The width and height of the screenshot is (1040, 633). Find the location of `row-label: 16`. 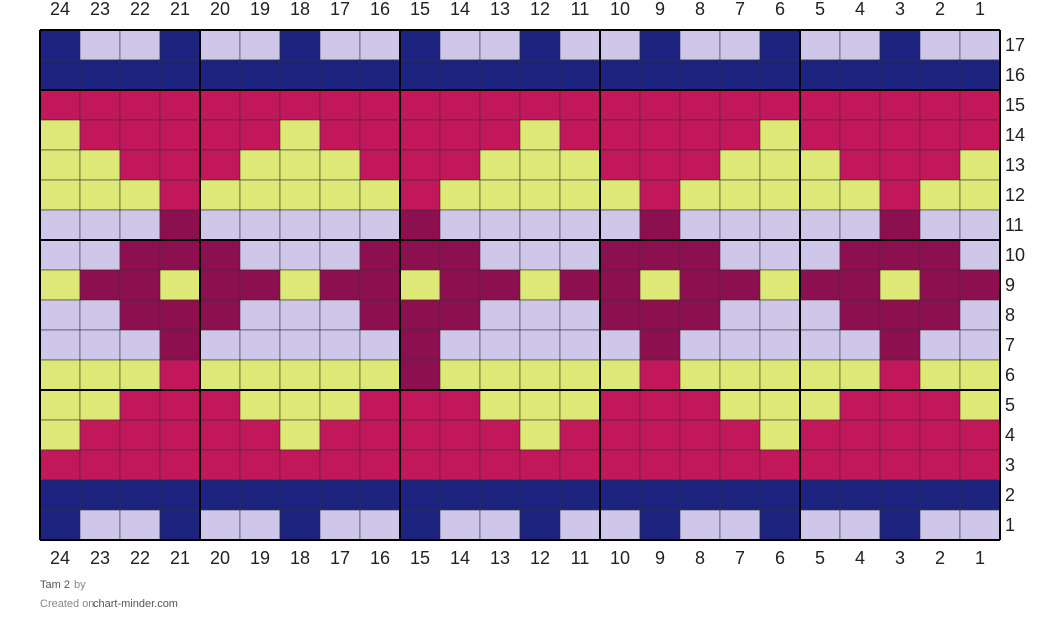

row-label: 16 is located at coordinates (1015, 75).